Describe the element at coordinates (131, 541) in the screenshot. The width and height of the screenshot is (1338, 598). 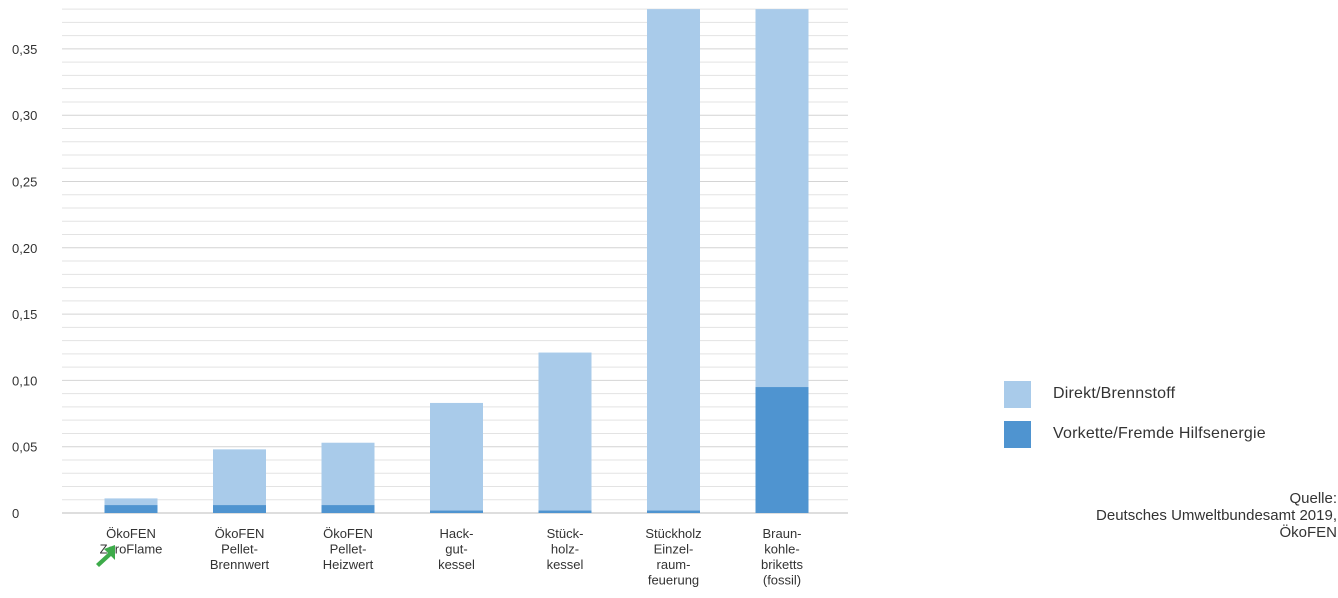
I see `x-category-label: ÖkoFEN ZeroFlame` at that location.